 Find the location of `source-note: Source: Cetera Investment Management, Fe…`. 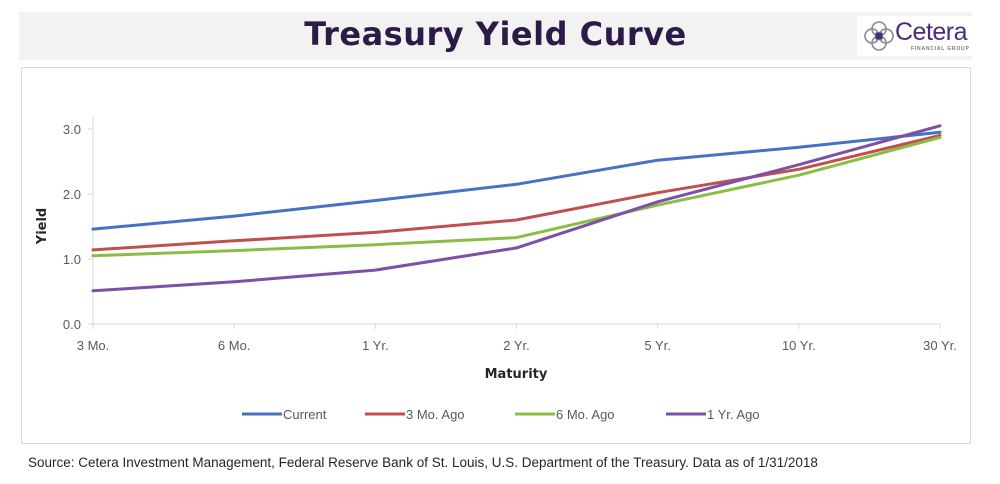

source-note: Source: Cetera Investment Management, Fe… is located at coordinates (423, 462).